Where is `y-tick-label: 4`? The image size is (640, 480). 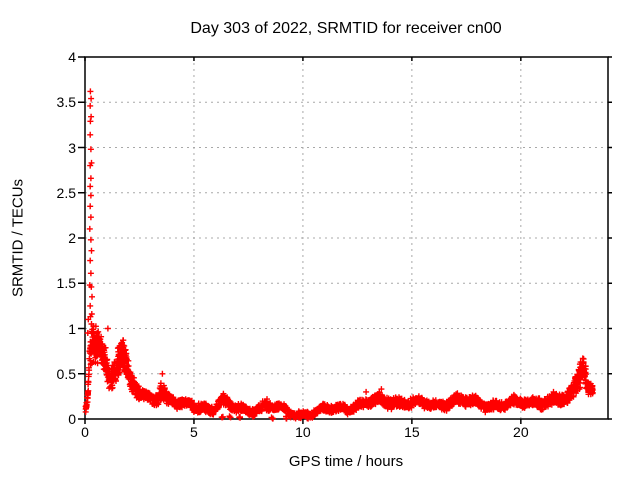 y-tick-label: 4 is located at coordinates (72, 57).